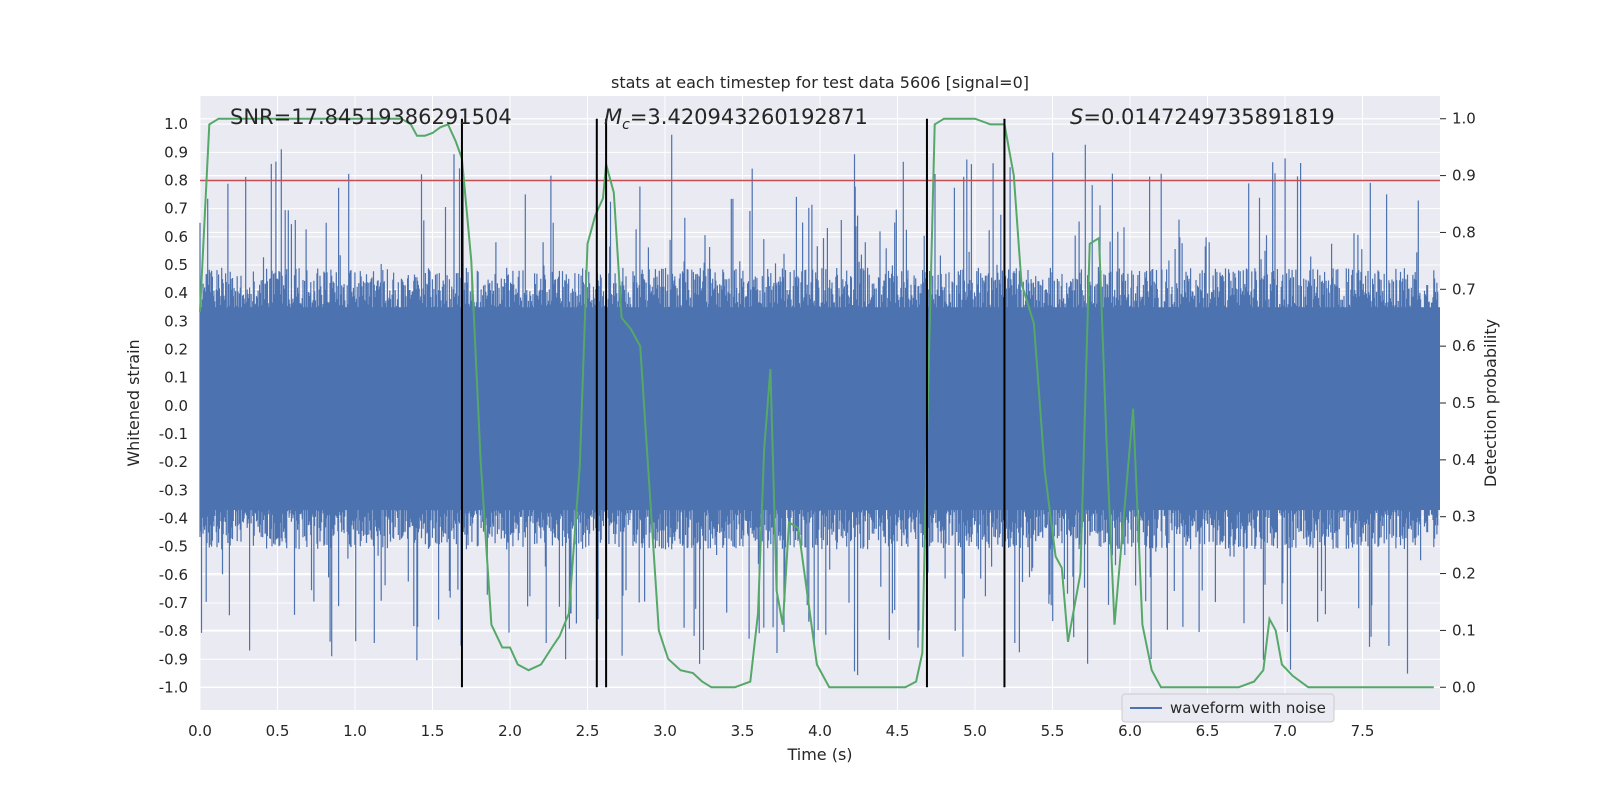 This screenshot has height=800, width=1600. Describe the element at coordinates (173, 687) in the screenshot. I see `y-tick-label-left: -1.0` at that location.